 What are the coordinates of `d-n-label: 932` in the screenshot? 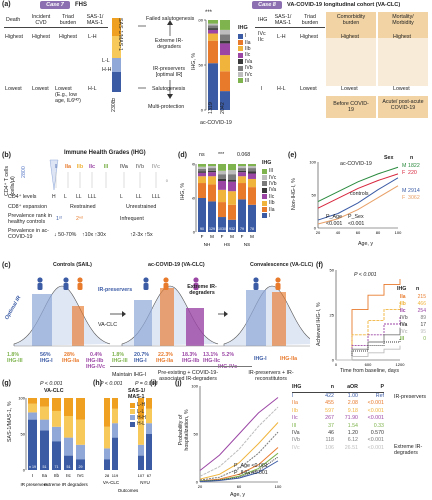 It's located at (232, 229).